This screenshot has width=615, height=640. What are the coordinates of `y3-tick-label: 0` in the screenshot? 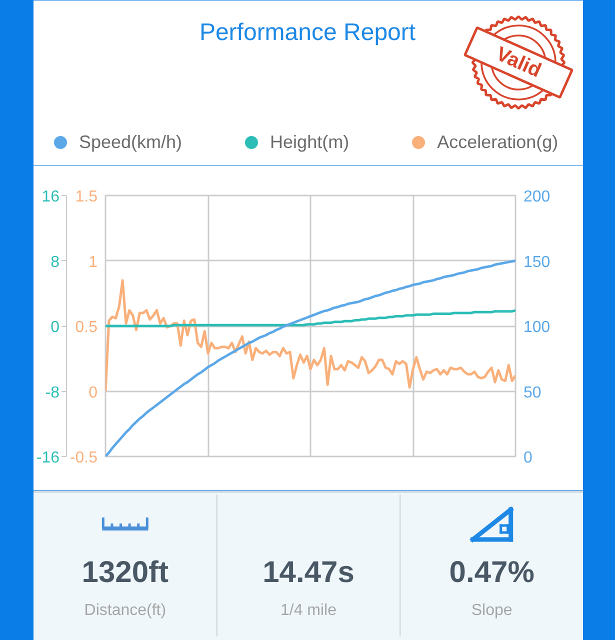 It's located at (55, 327).